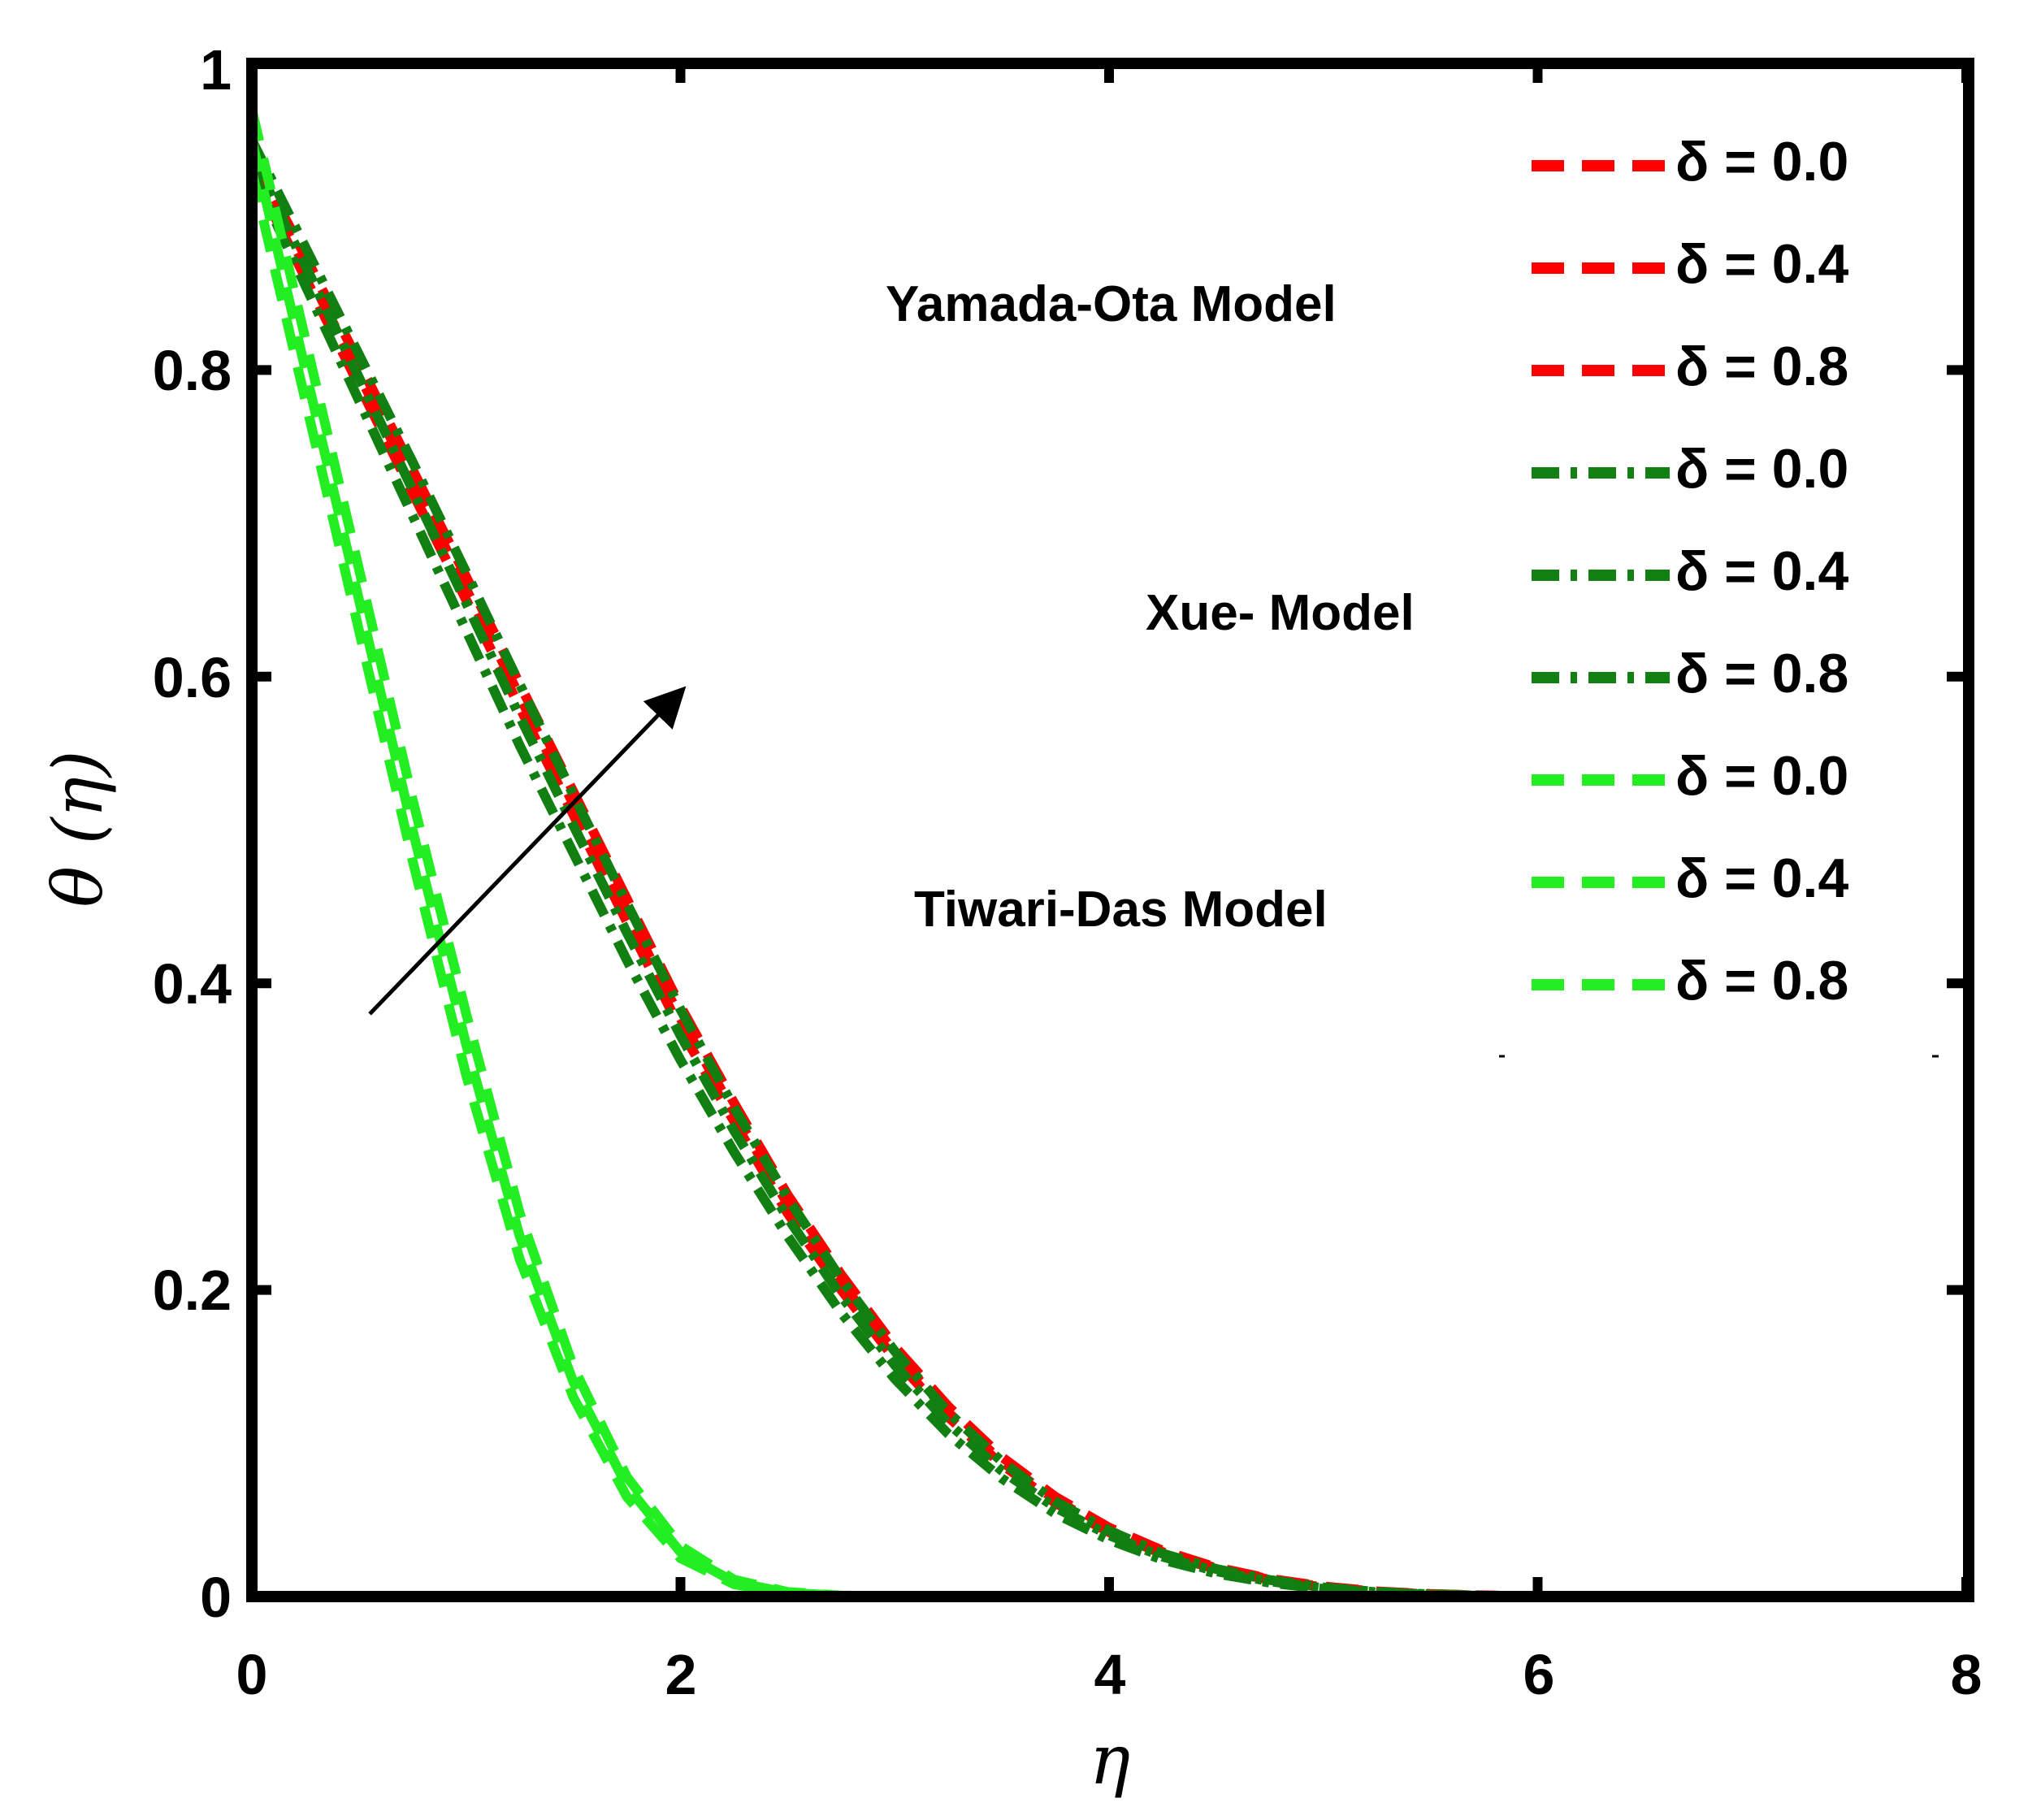 The width and height of the screenshot is (2028, 1820). What do you see at coordinates (192, 833) in the screenshot?
I see `y-tick-labels: 0 0.2 0.4 0.6 0.8 1` at bounding box center [192, 833].